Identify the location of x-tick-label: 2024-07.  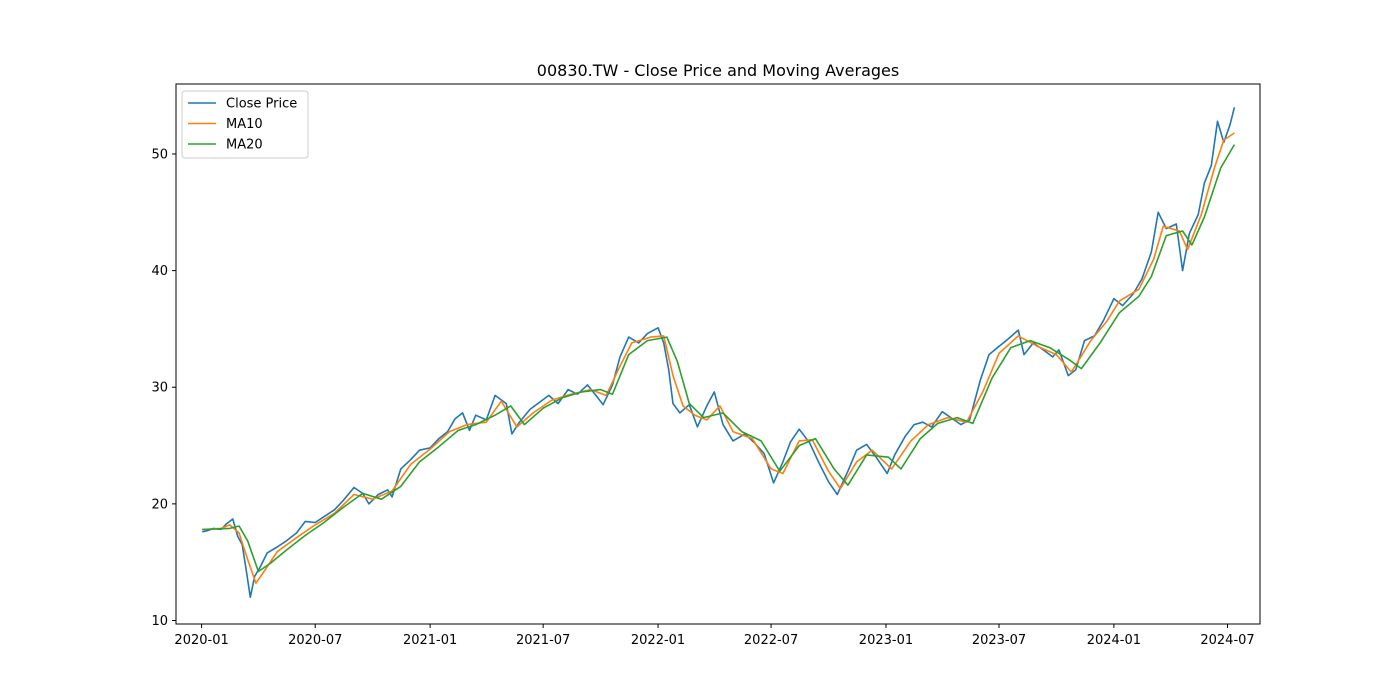
(1227, 640).